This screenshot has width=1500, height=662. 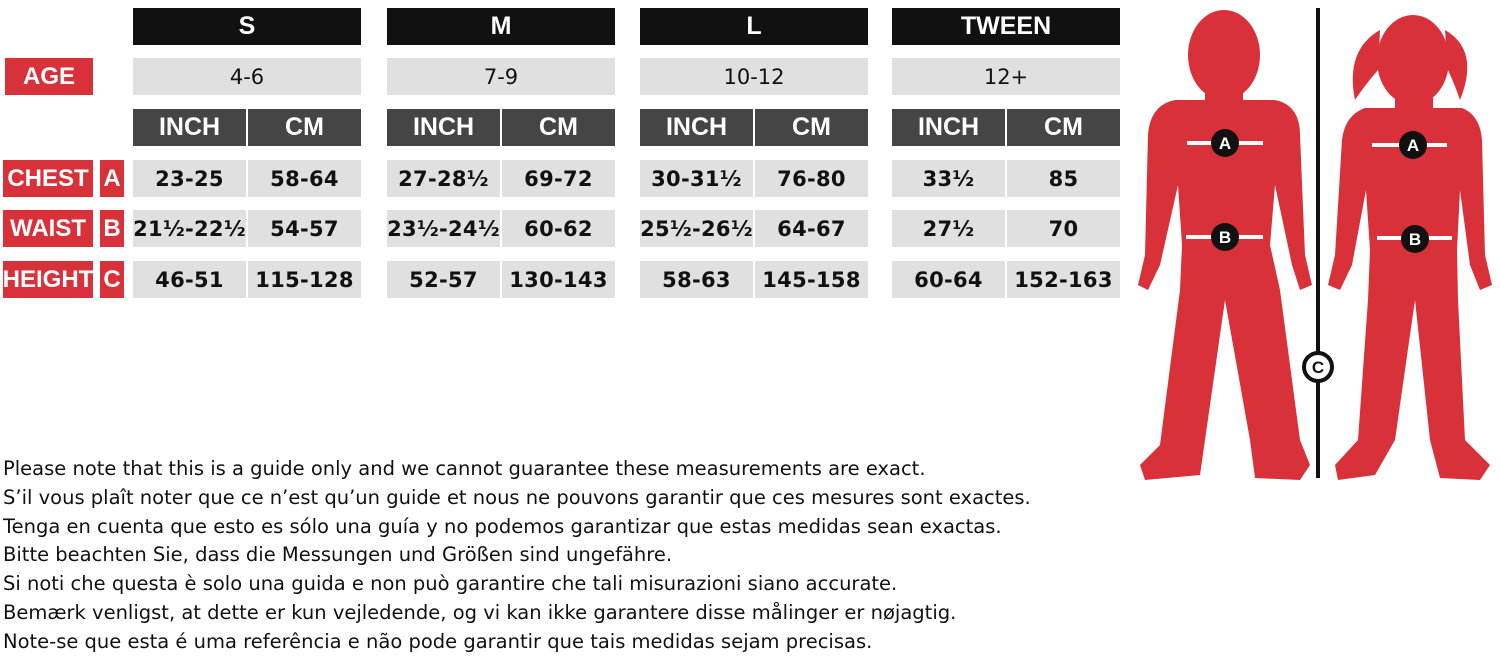 I want to click on waist-letter: B, so click(x=112, y=228).